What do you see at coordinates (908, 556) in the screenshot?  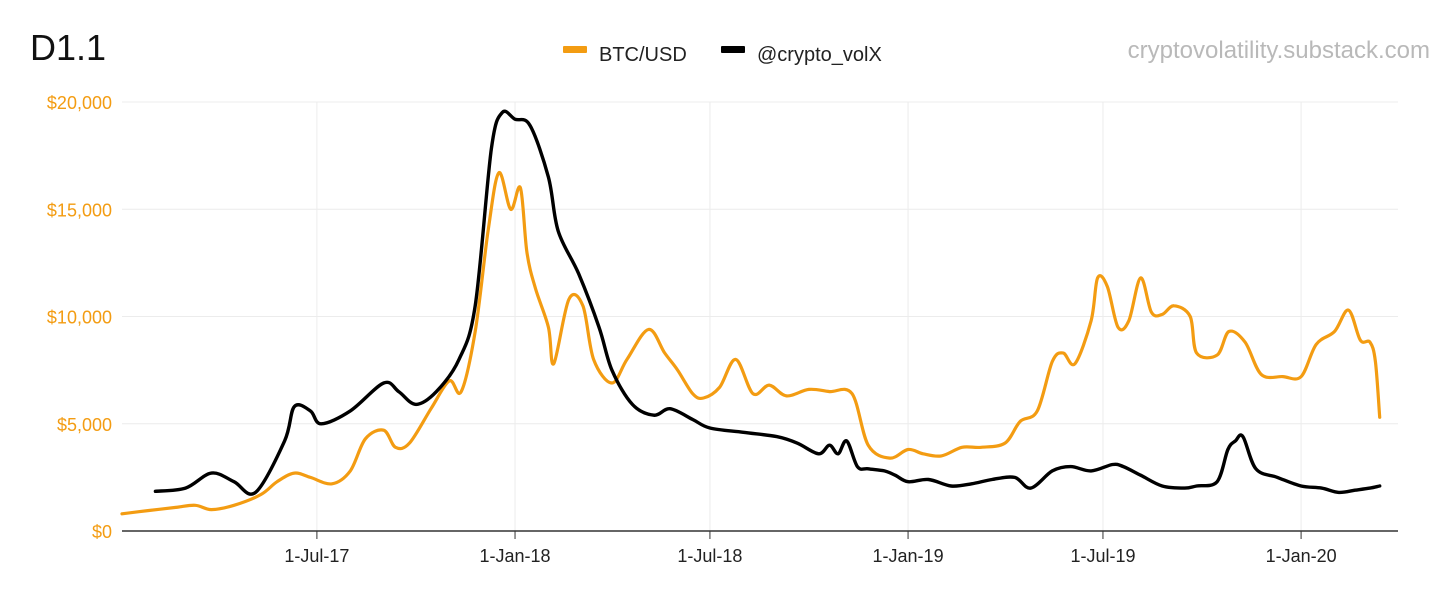 I see `x-tick-label: 1-Jan-19` at bounding box center [908, 556].